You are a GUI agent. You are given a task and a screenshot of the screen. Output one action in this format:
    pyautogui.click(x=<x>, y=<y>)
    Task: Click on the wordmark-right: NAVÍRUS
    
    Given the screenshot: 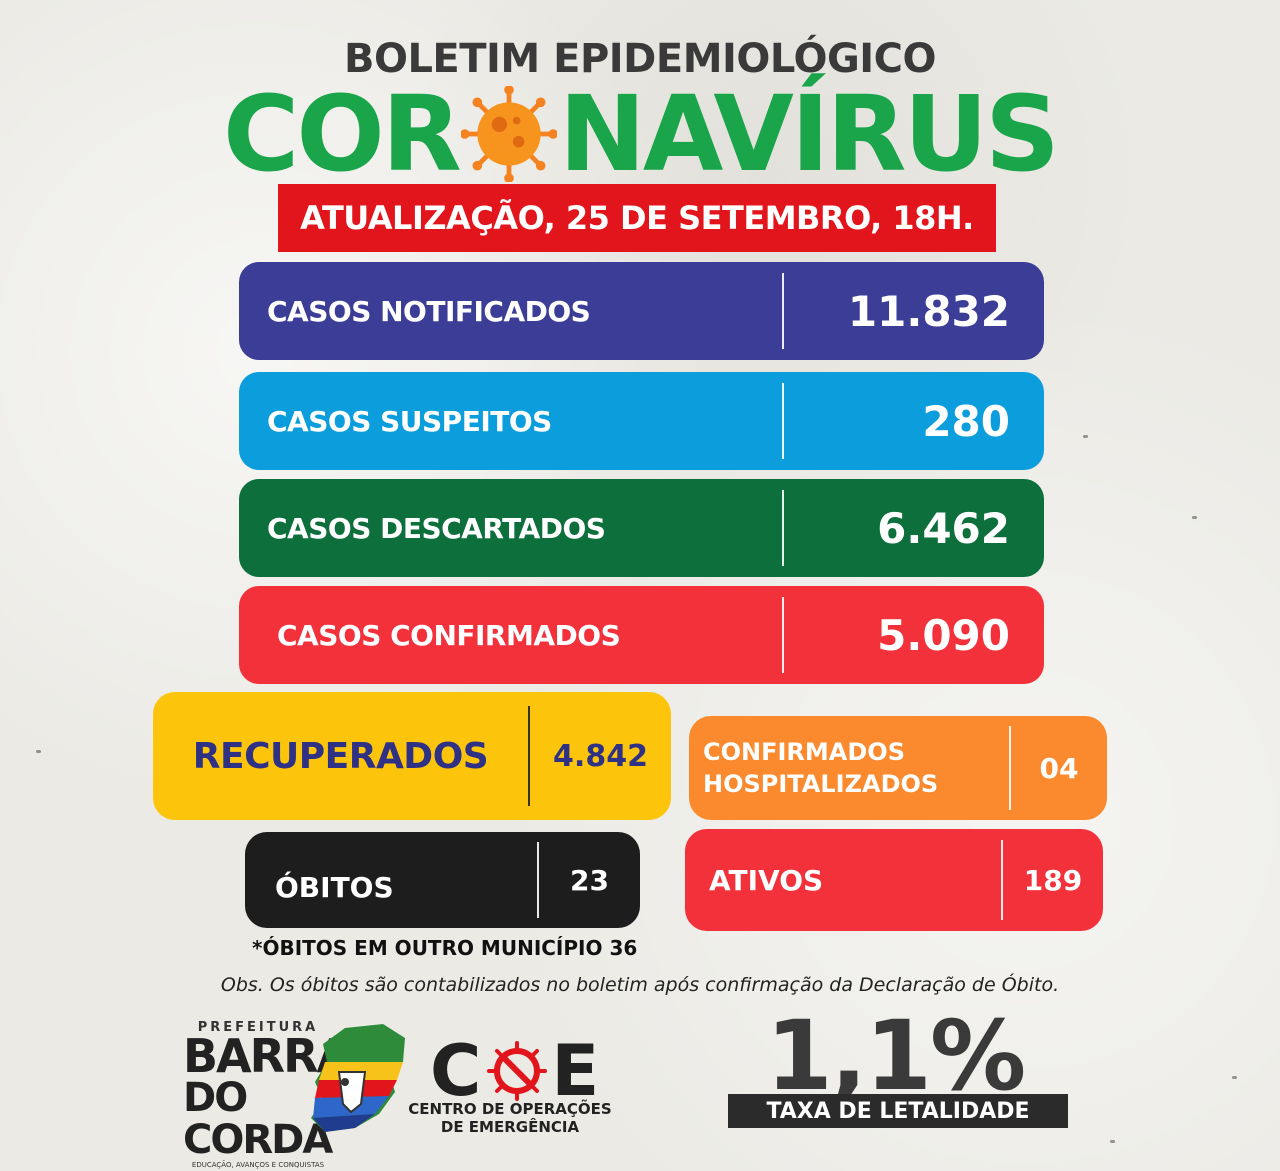 What is the action you would take?
    pyautogui.click(x=809, y=134)
    